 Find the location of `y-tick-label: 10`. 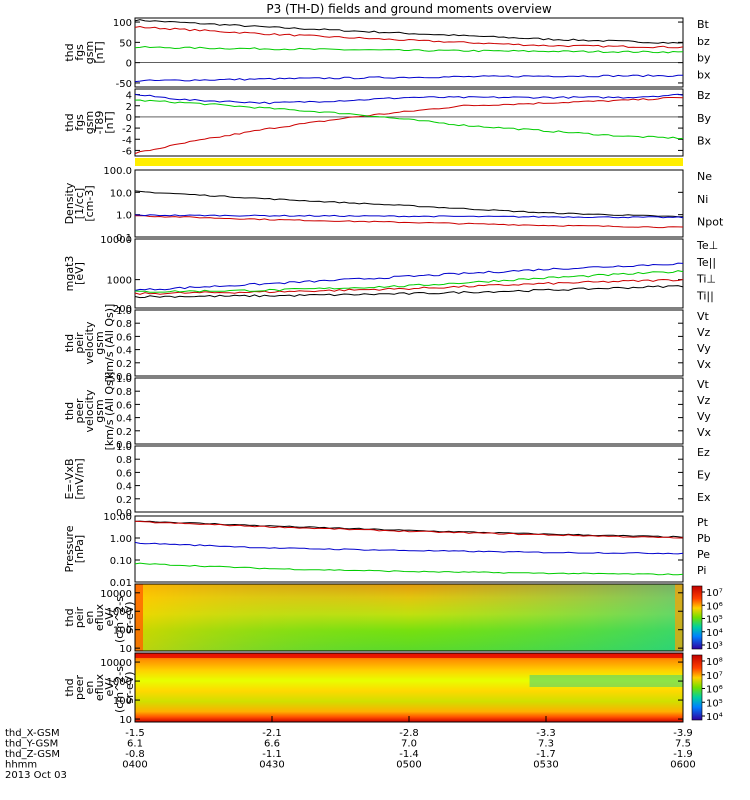

y-tick-label: 10 is located at coordinates (125, 720).